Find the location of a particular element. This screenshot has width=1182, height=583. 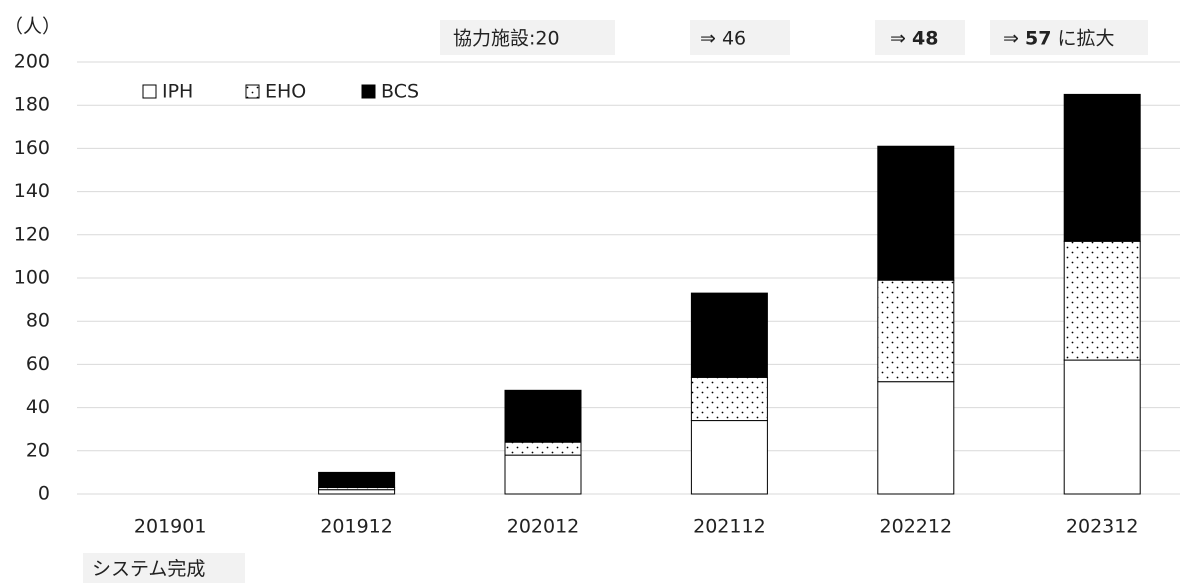

annotation: システム完成 is located at coordinates (148, 569).